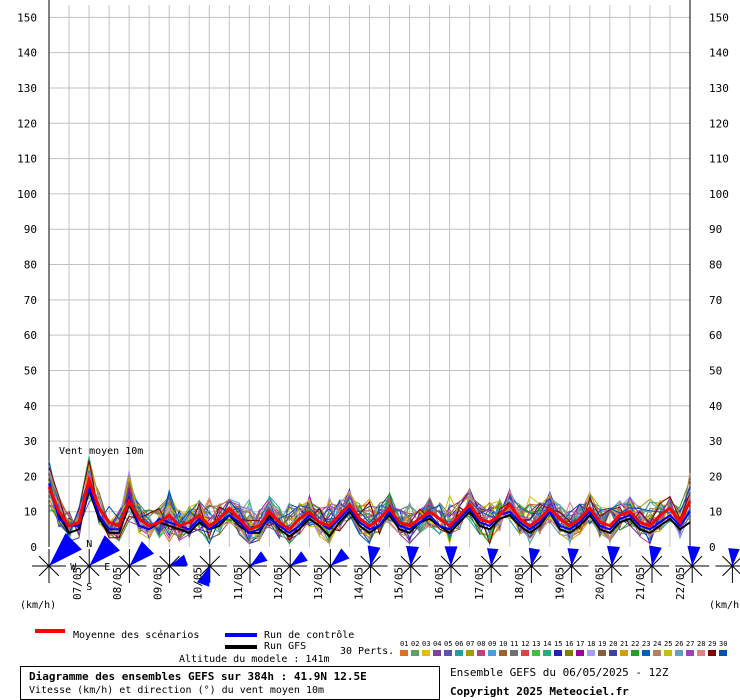 The height and width of the screenshot is (700, 740). Describe the element at coordinates (448, 644) in the screenshot. I see `pert-legend-number: 05` at that location.